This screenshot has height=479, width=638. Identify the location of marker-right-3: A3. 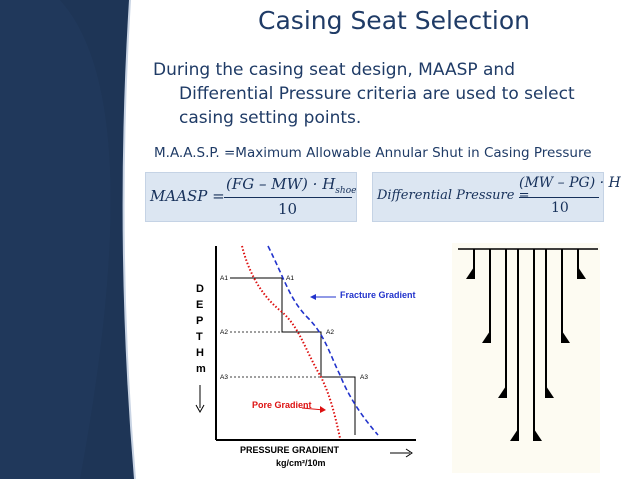
(364, 377).